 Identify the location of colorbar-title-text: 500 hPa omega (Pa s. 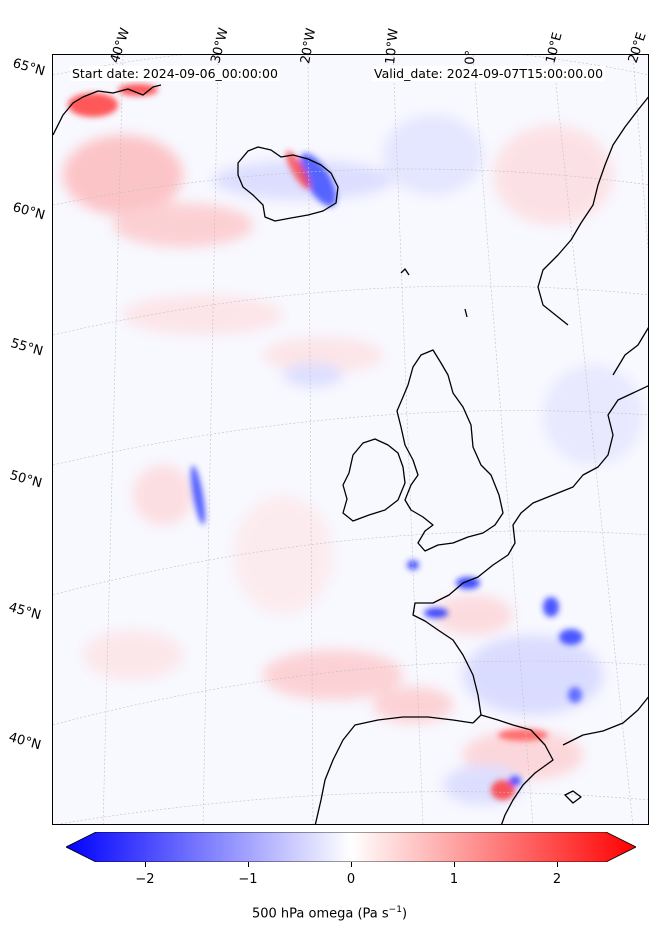
(320, 914).